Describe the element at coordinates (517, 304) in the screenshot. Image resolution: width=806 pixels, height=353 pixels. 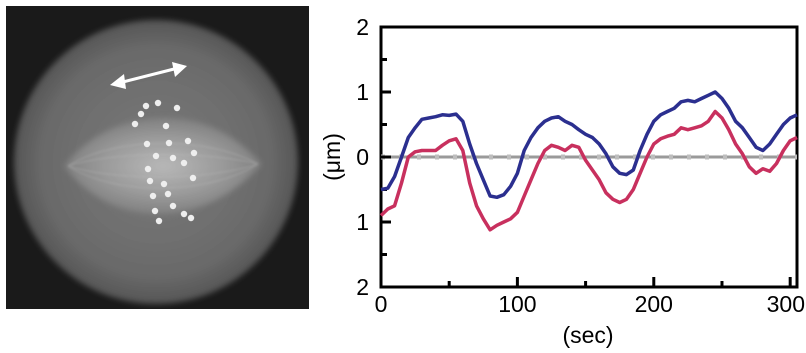
I see `x-tick-label: 100` at that location.